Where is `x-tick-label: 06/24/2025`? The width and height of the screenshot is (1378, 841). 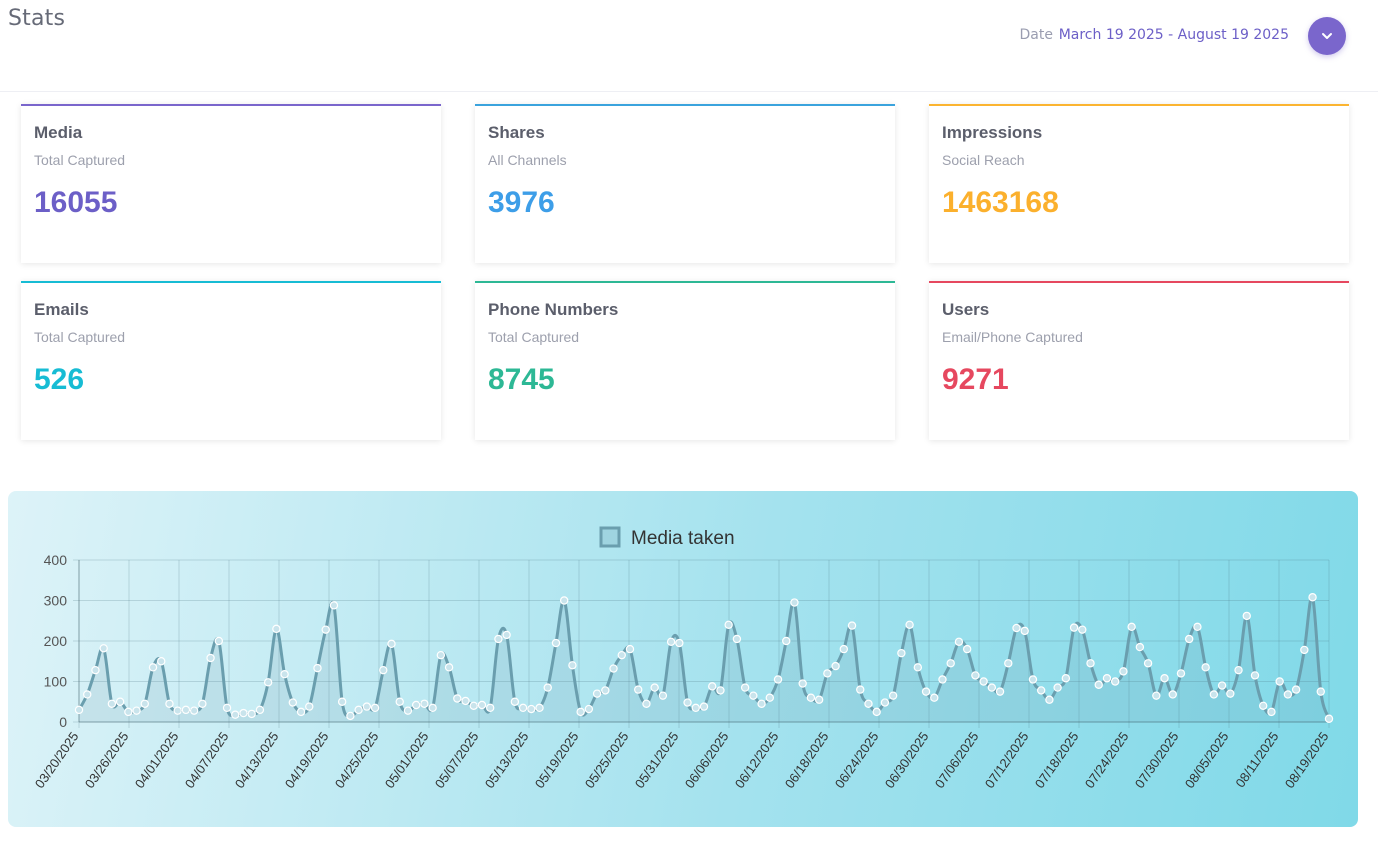 x-tick-label: 06/24/2025 is located at coordinates (857, 760).